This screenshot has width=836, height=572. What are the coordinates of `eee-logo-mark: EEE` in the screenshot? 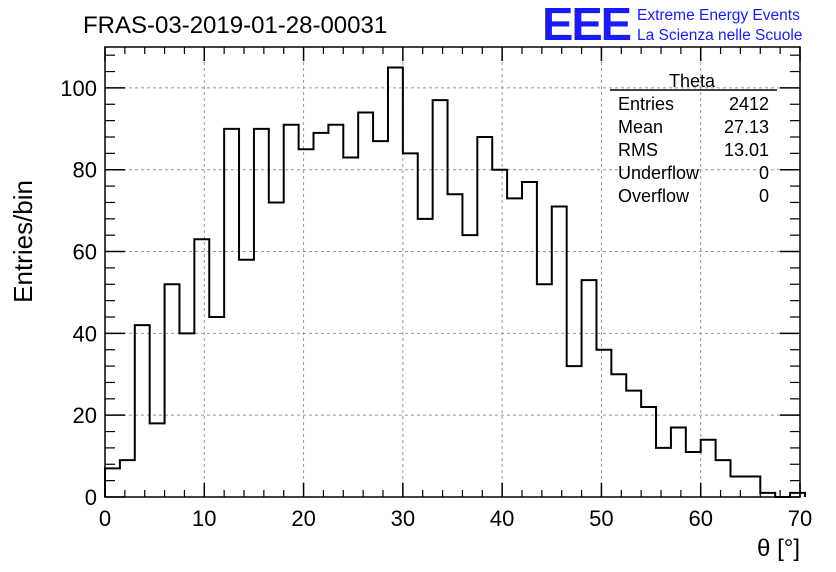 It's located at (586, 25).